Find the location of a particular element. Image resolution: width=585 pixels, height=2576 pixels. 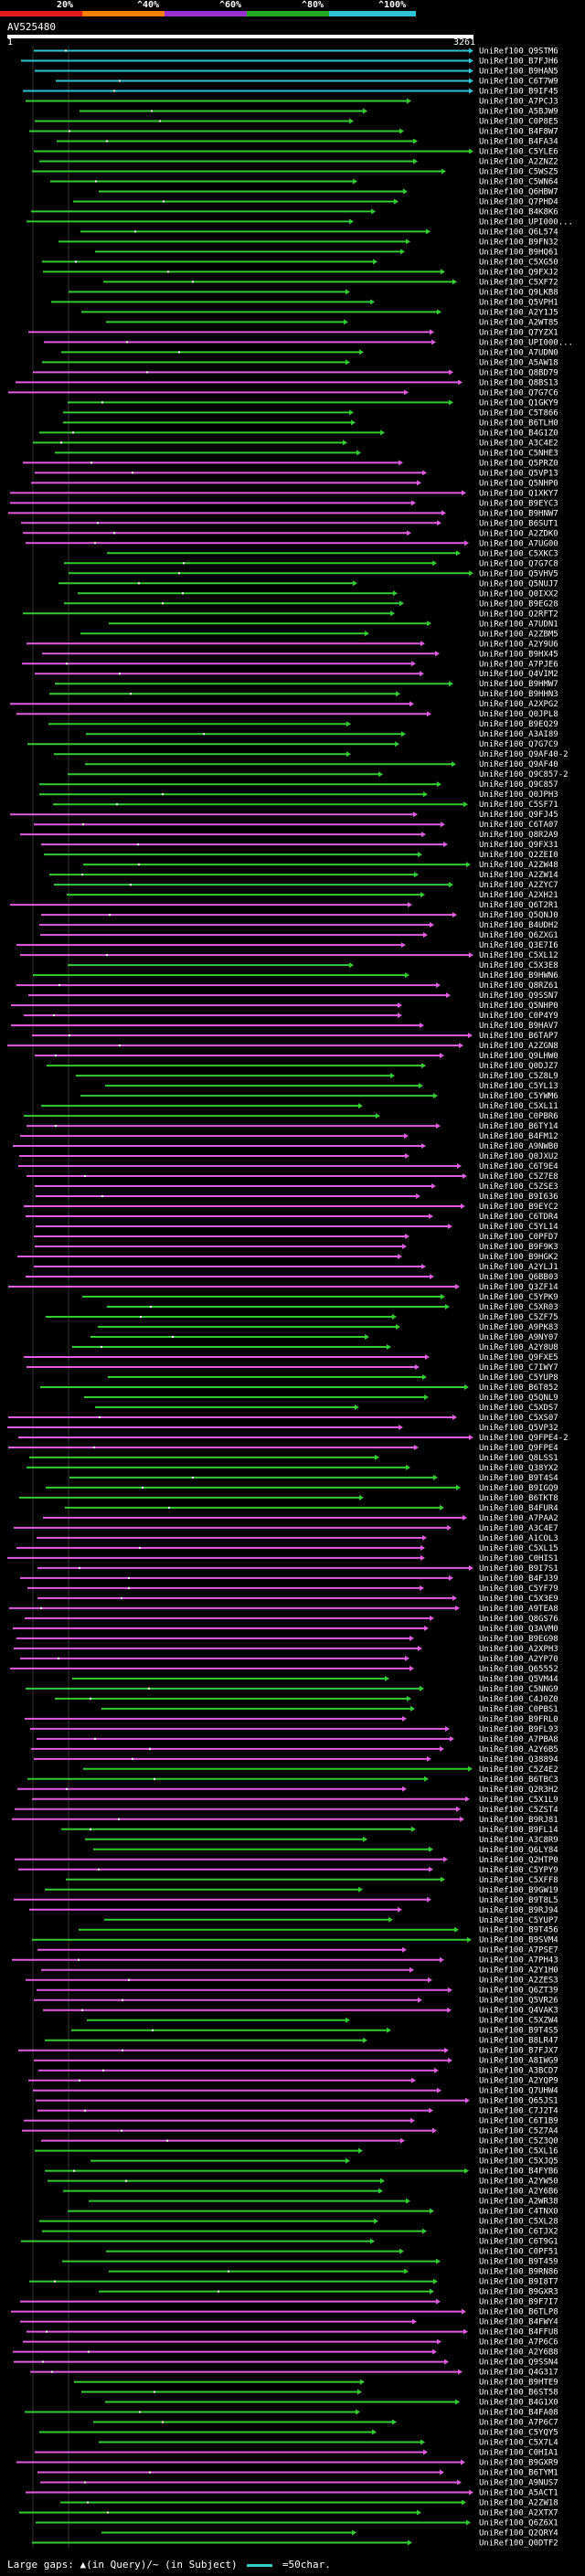

hit-label: UniRef100_A2YQP9 is located at coordinates (518, 2081).